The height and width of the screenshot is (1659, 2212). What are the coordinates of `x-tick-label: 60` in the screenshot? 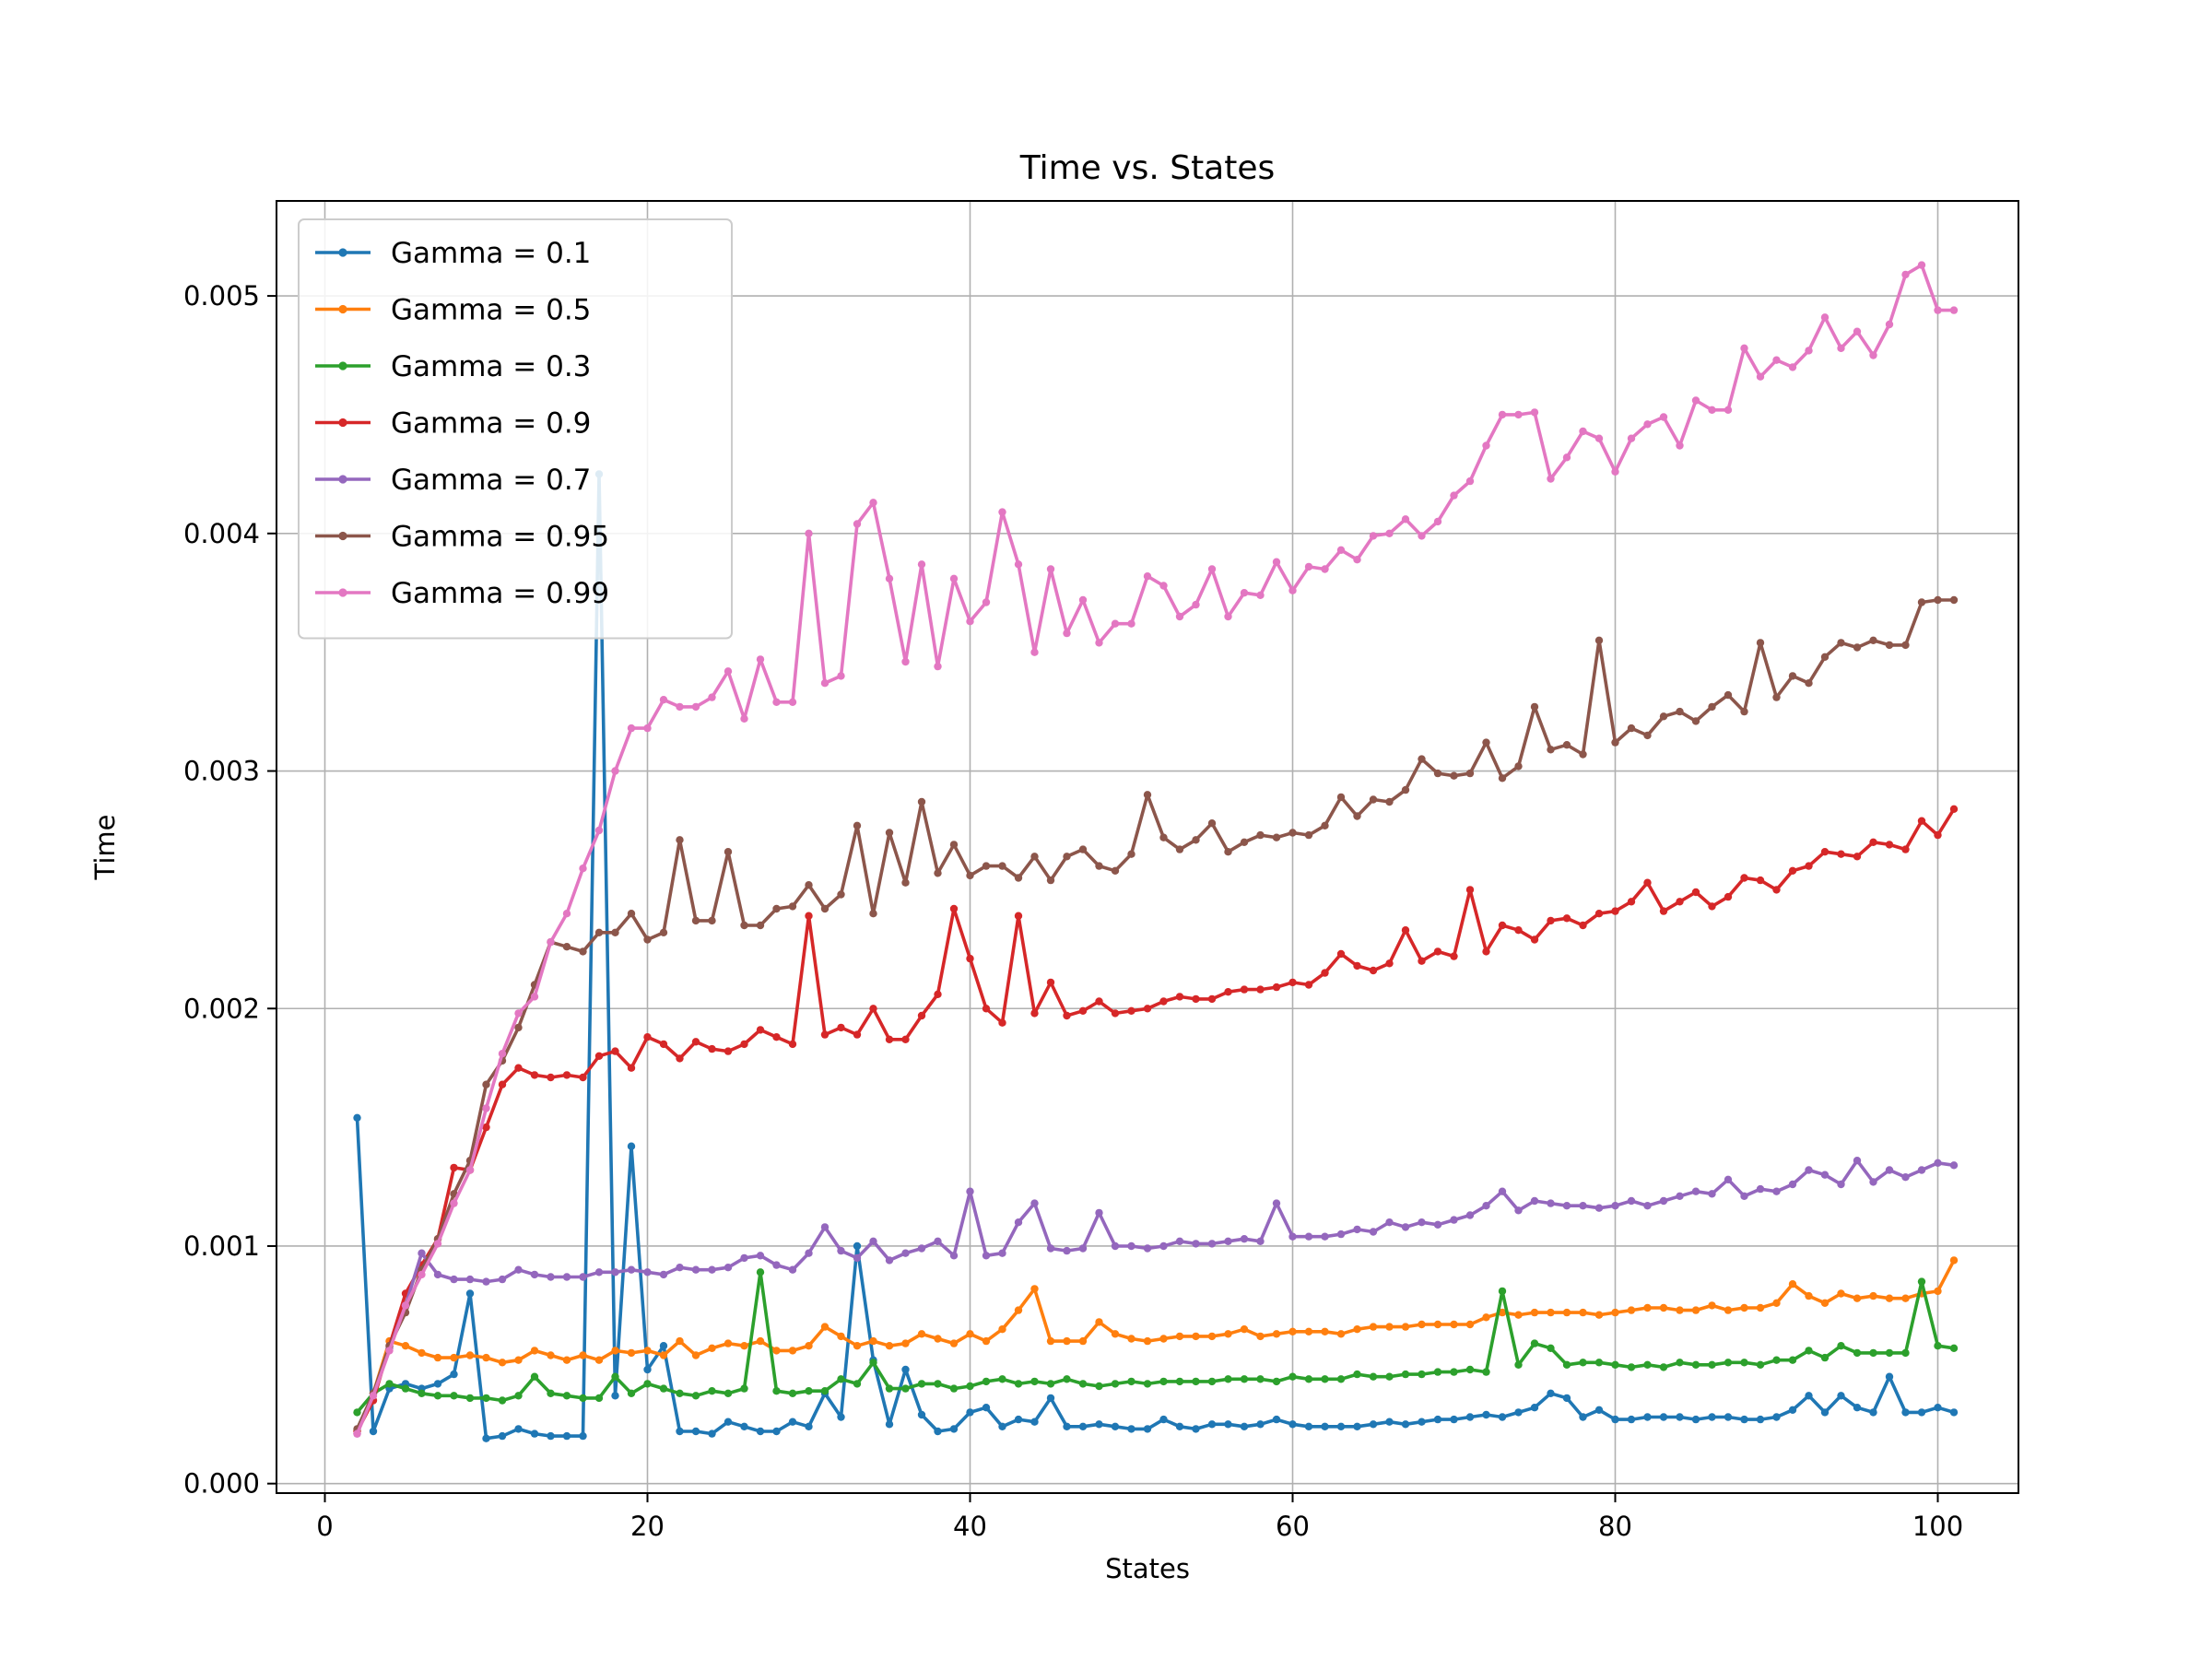 It's located at (1293, 1526).